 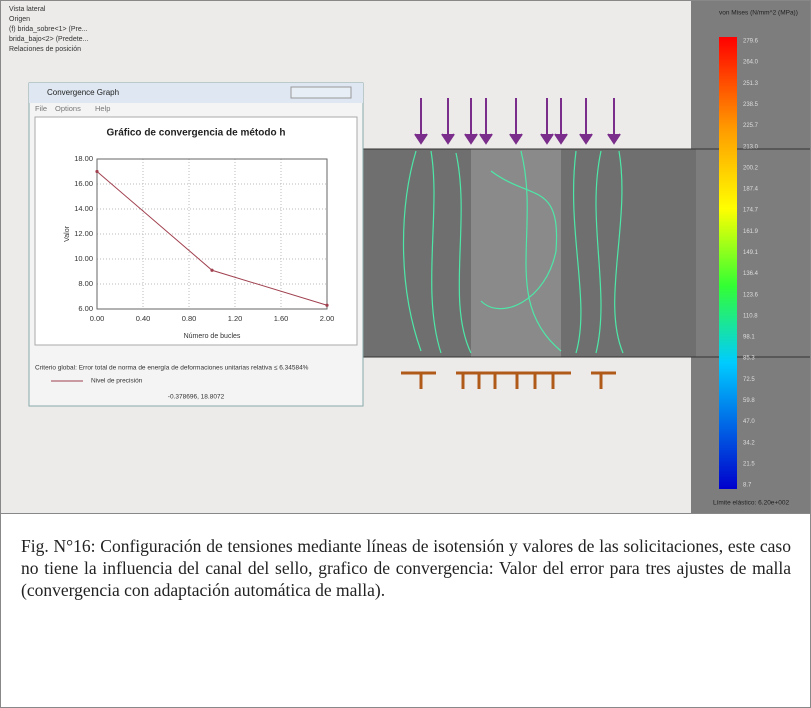 What do you see at coordinates (83, 92) in the screenshot?
I see `window-title: Convergence Graph` at bounding box center [83, 92].